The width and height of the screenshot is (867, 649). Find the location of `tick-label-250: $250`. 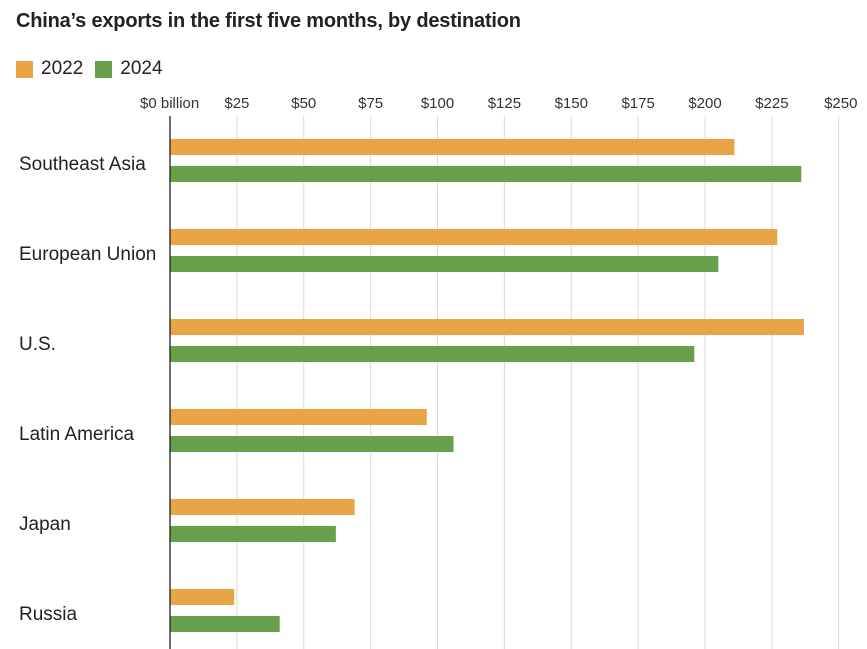

tick-label-250: $250 is located at coordinates (840, 103).